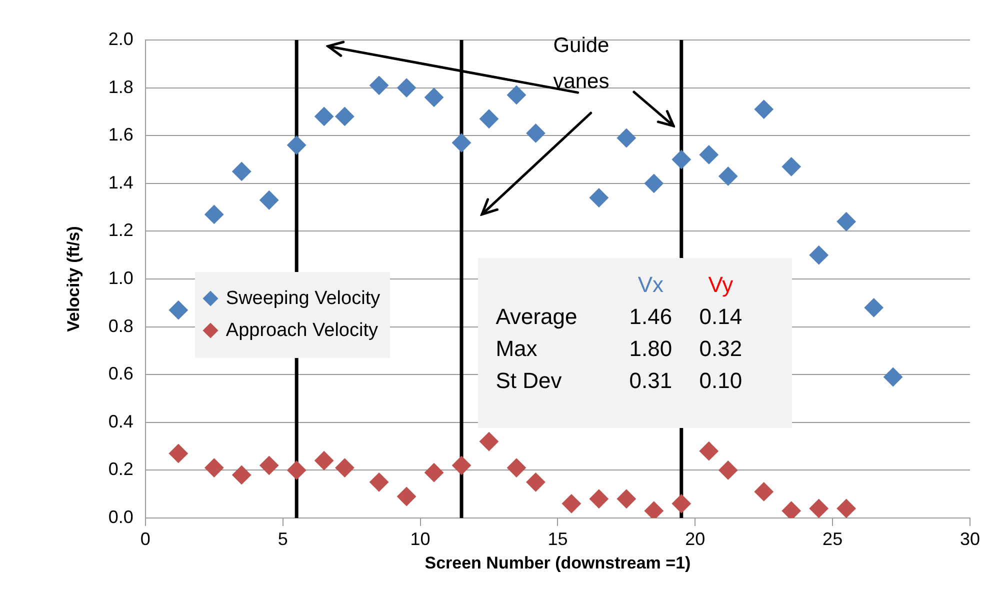  What do you see at coordinates (517, 349) in the screenshot?
I see `annotation: Max` at bounding box center [517, 349].